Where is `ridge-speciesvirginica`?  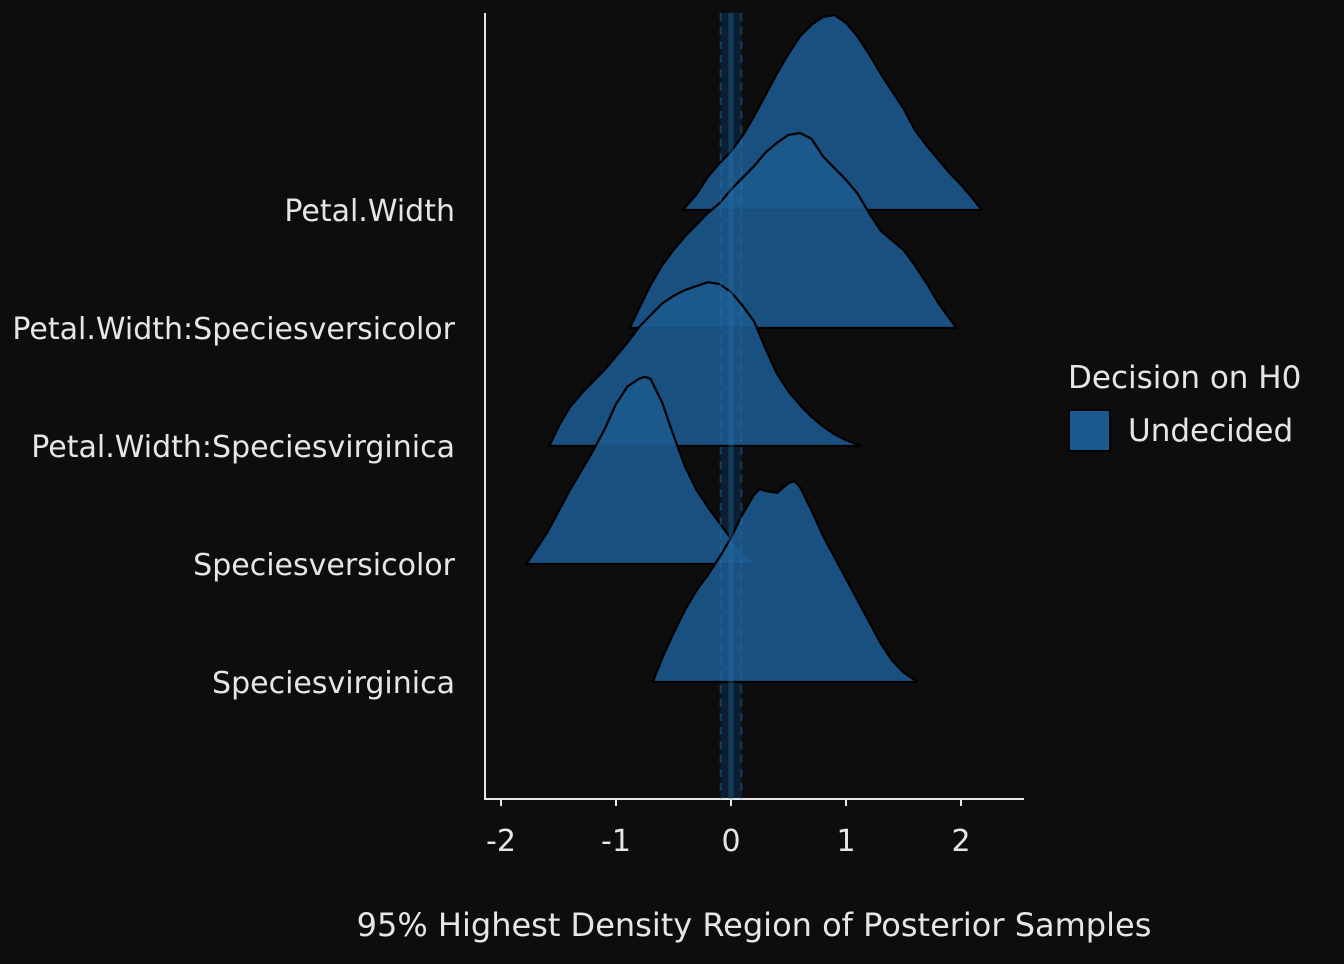
ridge-speciesvirginica is located at coordinates (785, 582).